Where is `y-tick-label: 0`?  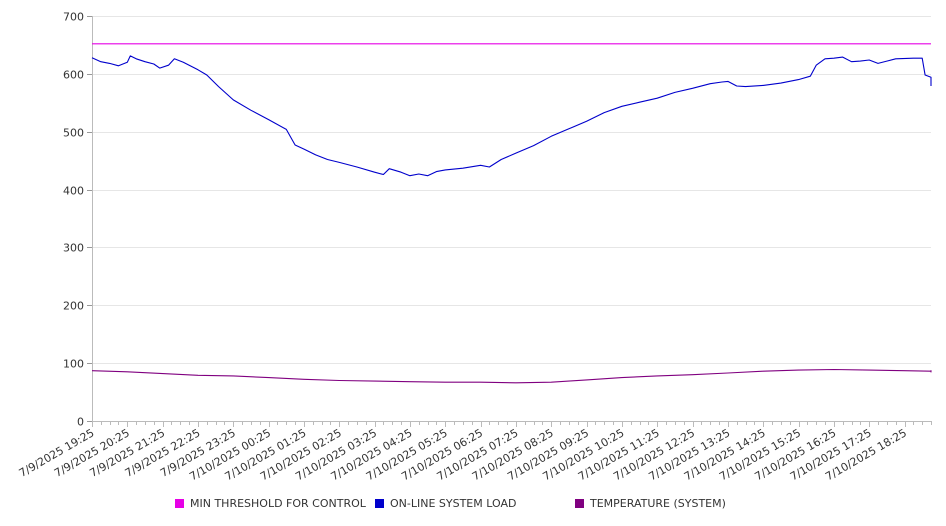 y-tick-label: 0 is located at coordinates (80, 422).